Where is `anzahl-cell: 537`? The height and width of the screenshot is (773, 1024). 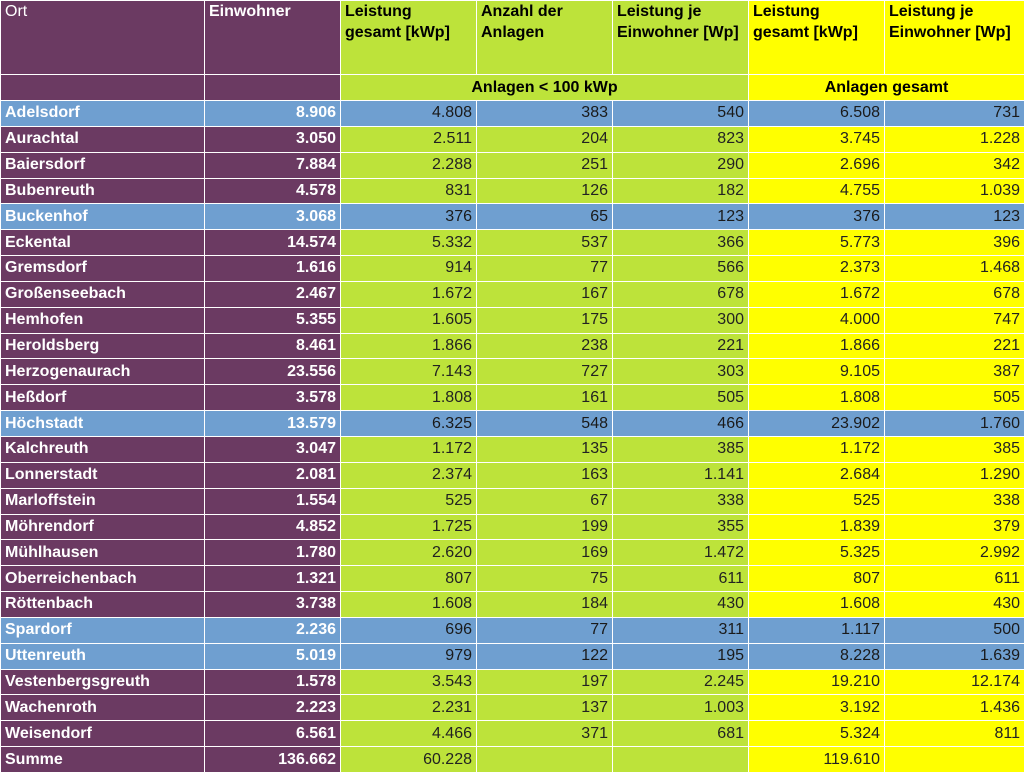 anzahl-cell: 537 is located at coordinates (544, 243).